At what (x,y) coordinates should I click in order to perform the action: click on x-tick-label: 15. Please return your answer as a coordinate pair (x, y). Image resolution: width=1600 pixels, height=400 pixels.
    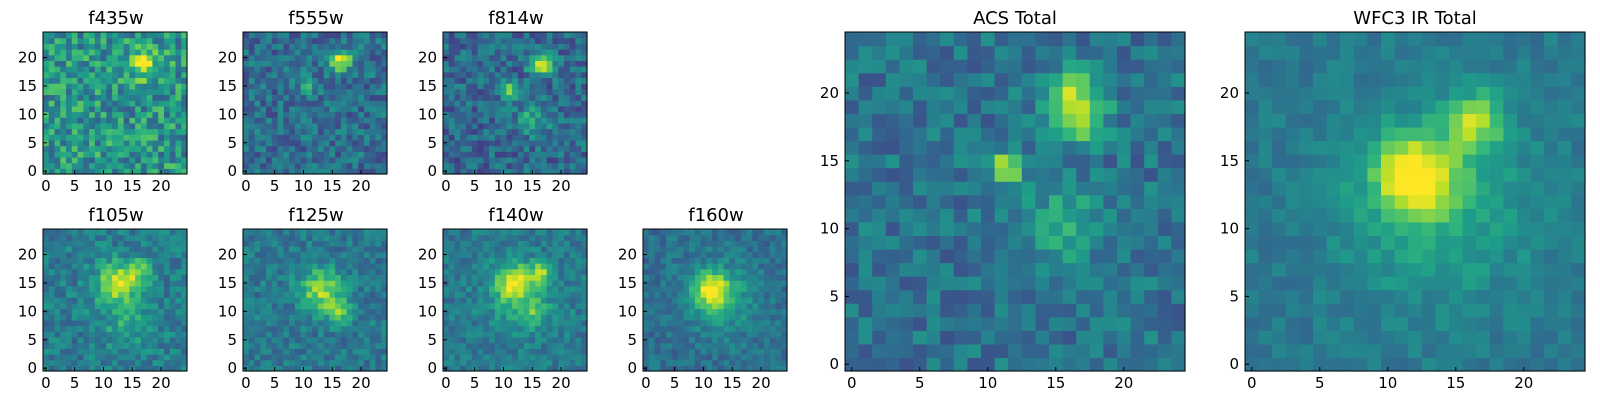
    Looking at the image, I should click on (732, 383).